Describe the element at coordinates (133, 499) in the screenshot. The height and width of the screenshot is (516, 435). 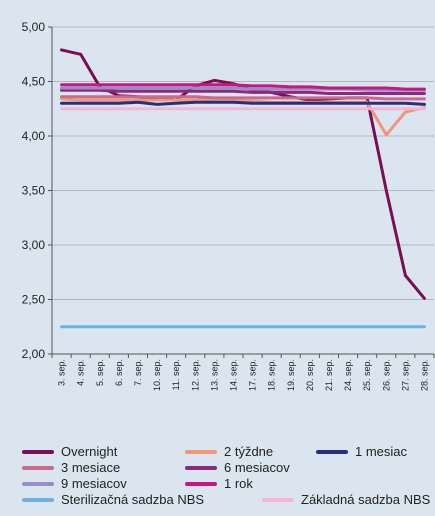
I see `legend-label: Sterilizačná sadzba NBS` at that location.